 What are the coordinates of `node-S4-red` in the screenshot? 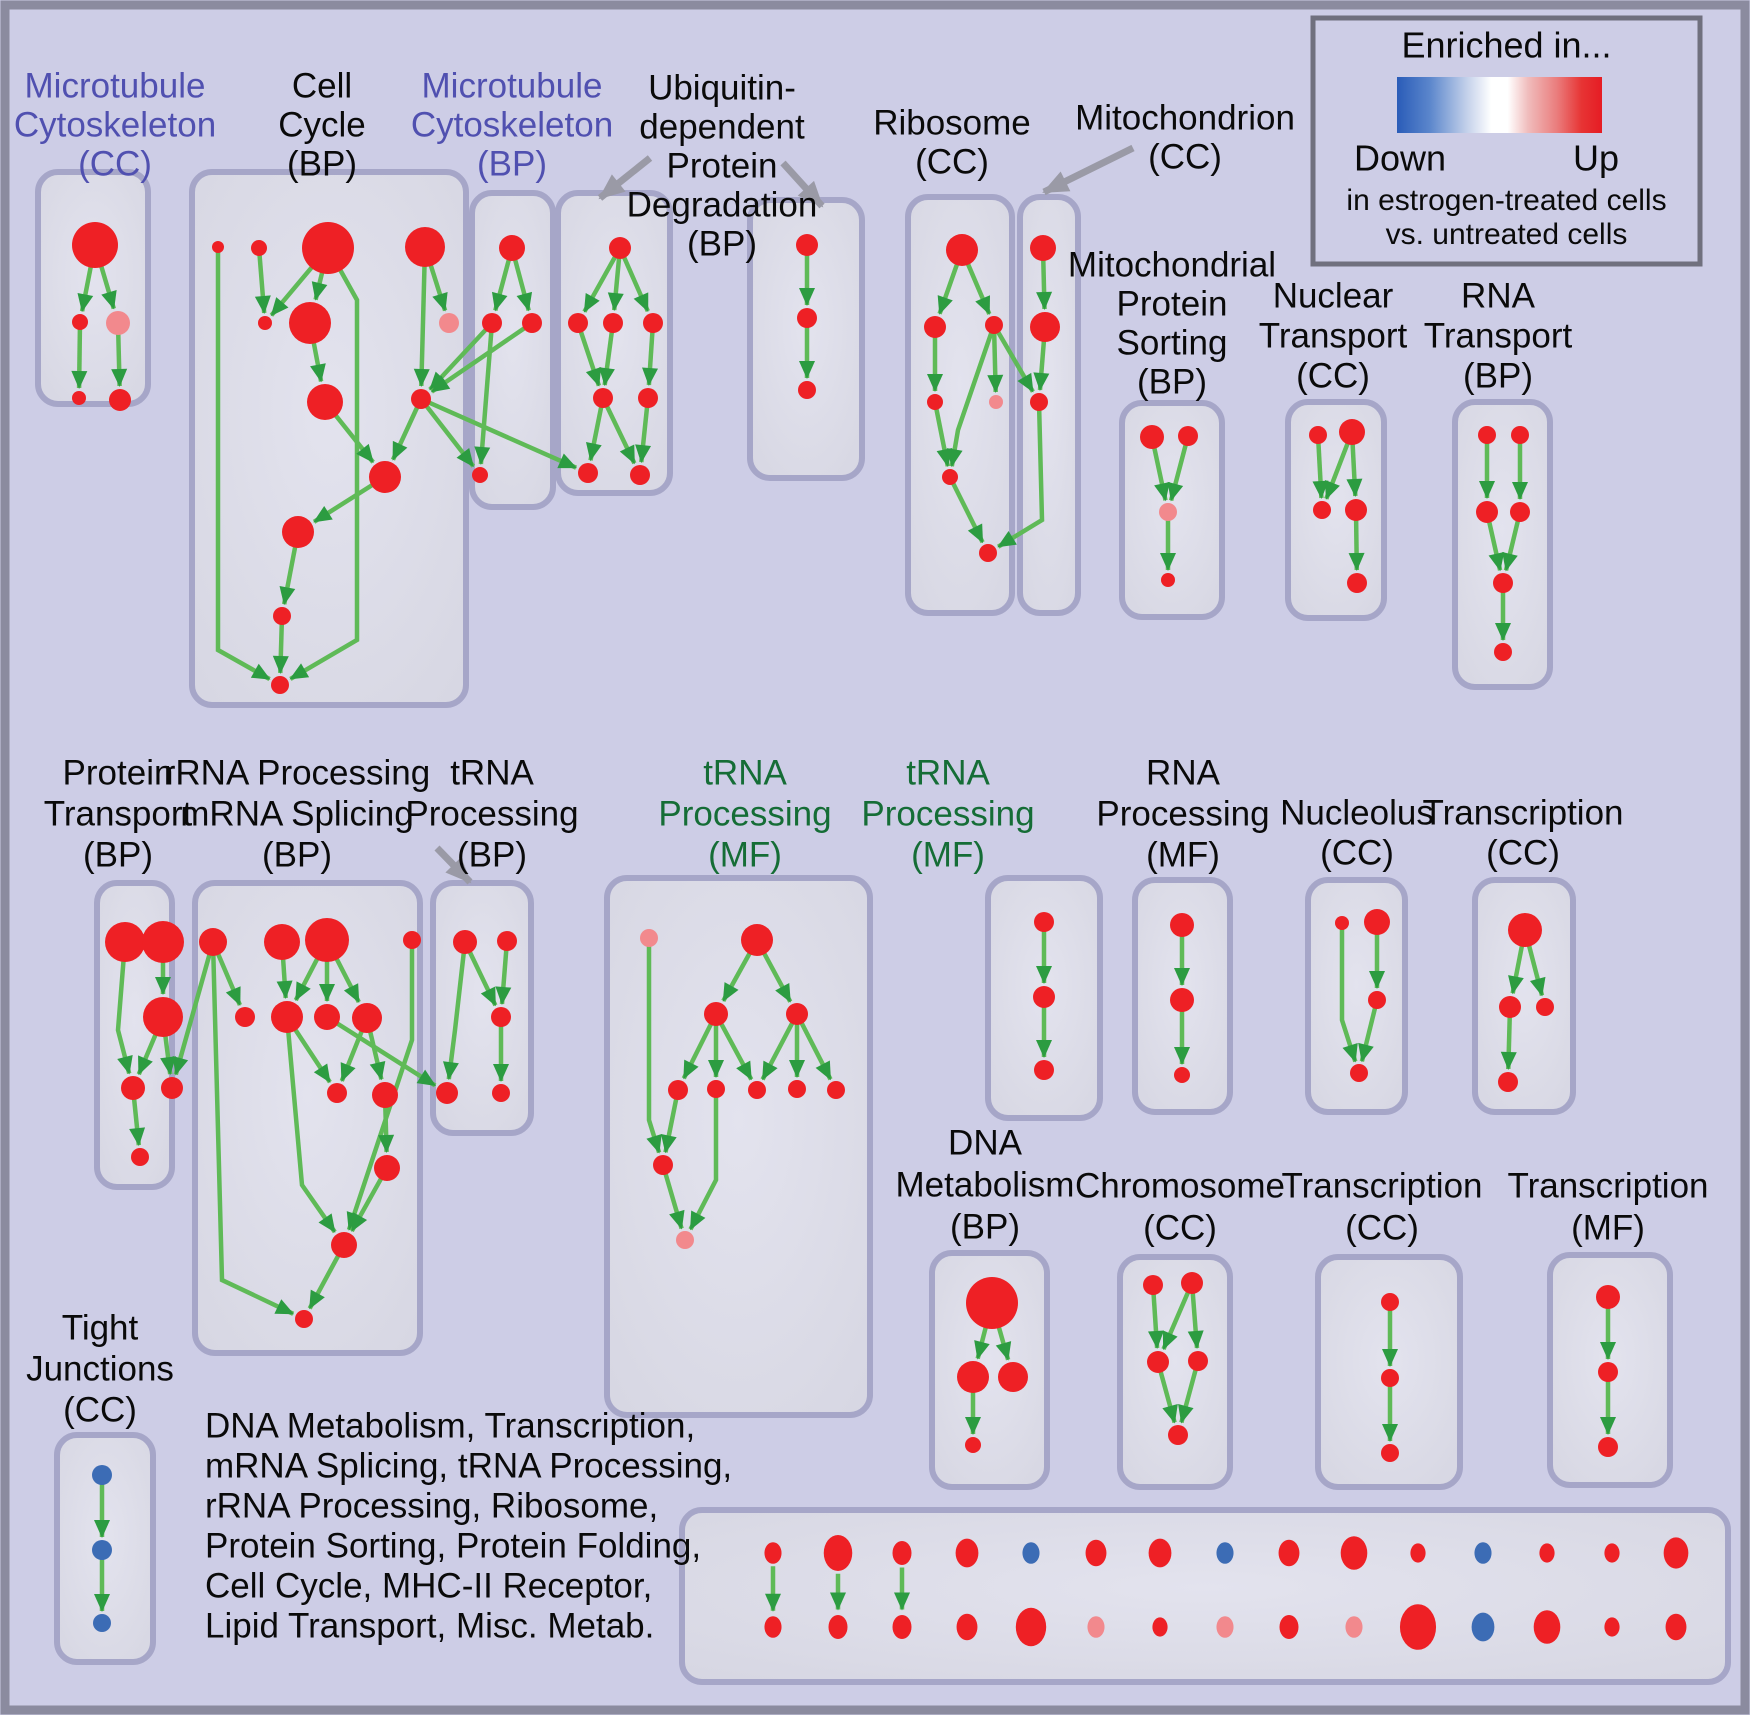 It's located at (1508, 1082).